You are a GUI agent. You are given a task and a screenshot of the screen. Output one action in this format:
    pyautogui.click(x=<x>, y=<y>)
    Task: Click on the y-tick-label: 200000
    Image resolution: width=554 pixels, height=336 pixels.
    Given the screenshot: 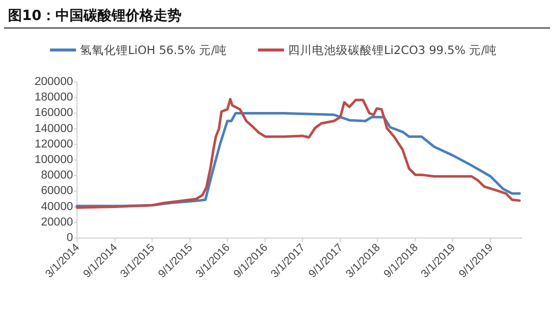 What is the action you would take?
    pyautogui.click(x=53, y=82)
    